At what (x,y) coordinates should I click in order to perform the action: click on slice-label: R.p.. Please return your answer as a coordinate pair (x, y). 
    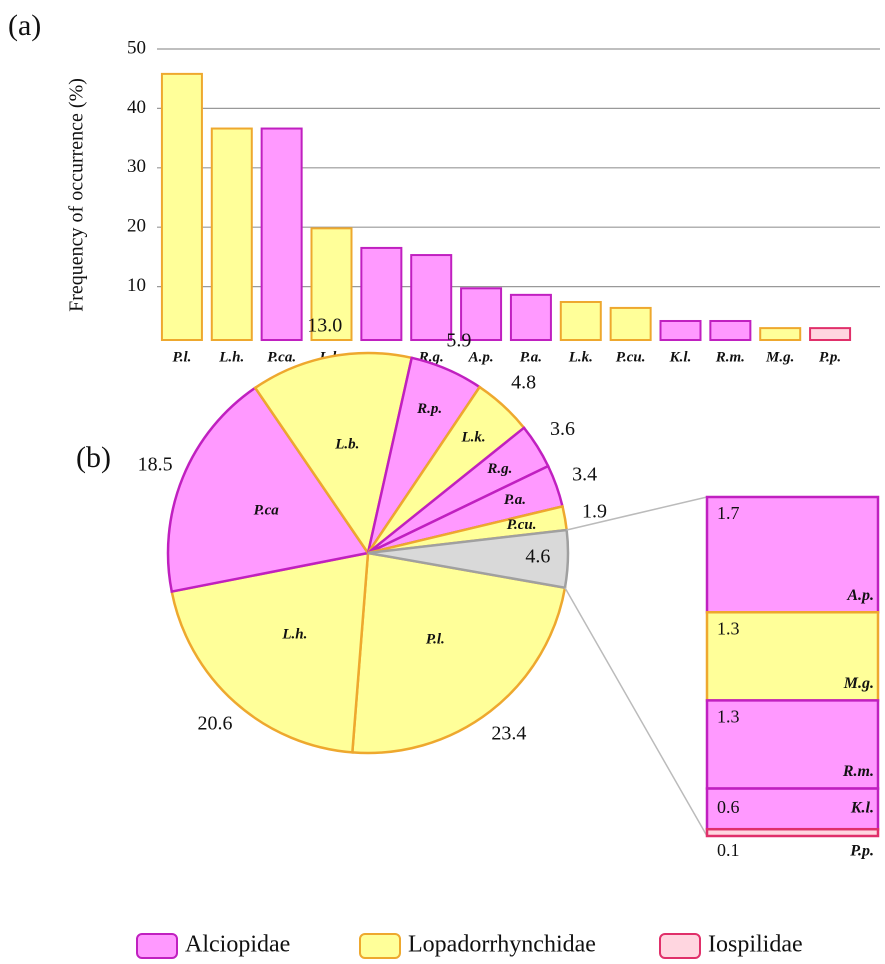
    Looking at the image, I should click on (429, 409).